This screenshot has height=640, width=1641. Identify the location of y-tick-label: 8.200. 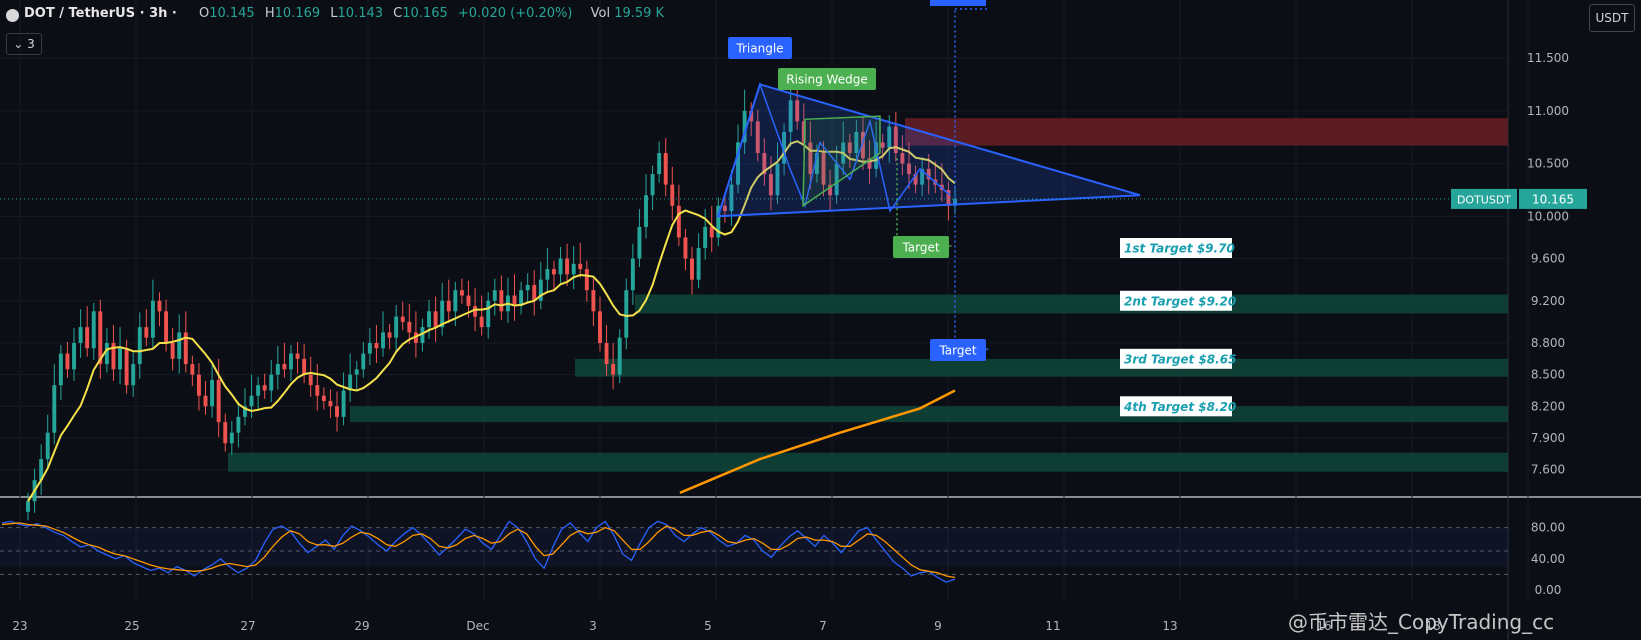
(1548, 406).